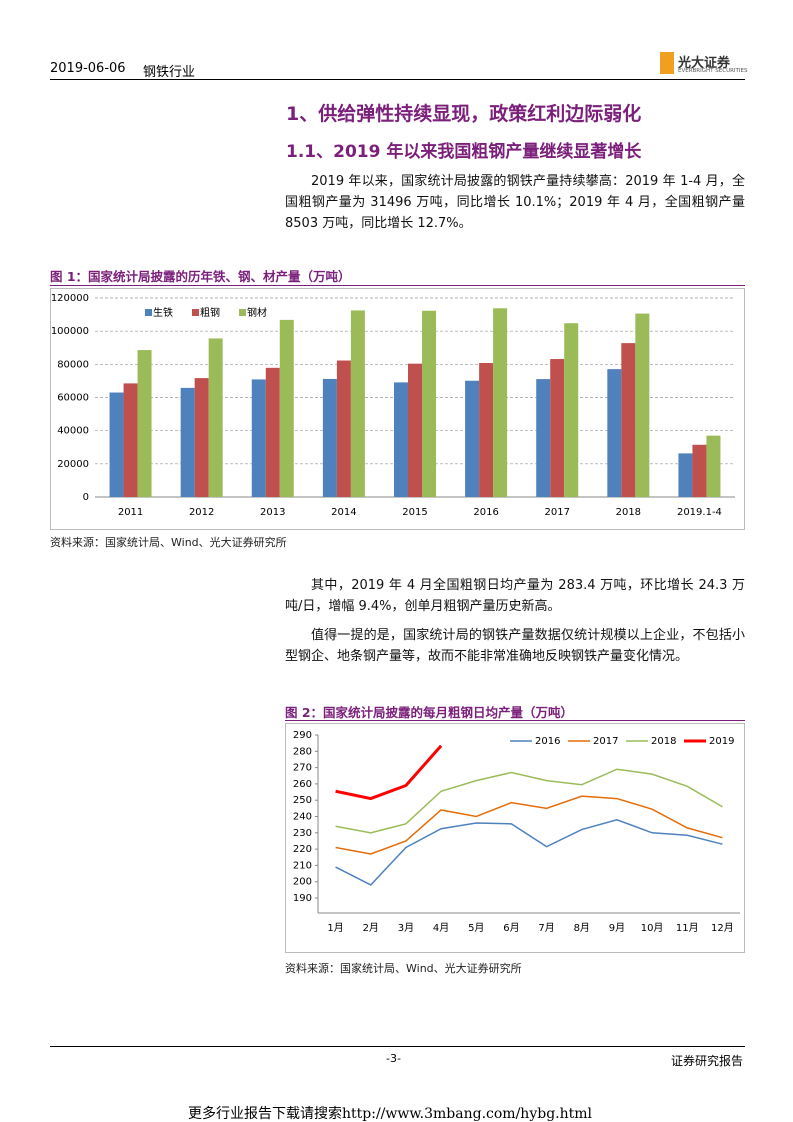 Image resolution: width=793 pixels, height=1122 pixels. What do you see at coordinates (713, 71) in the screenshot?
I see `logo-en: EVERBRIGHT SECURITIES` at bounding box center [713, 71].